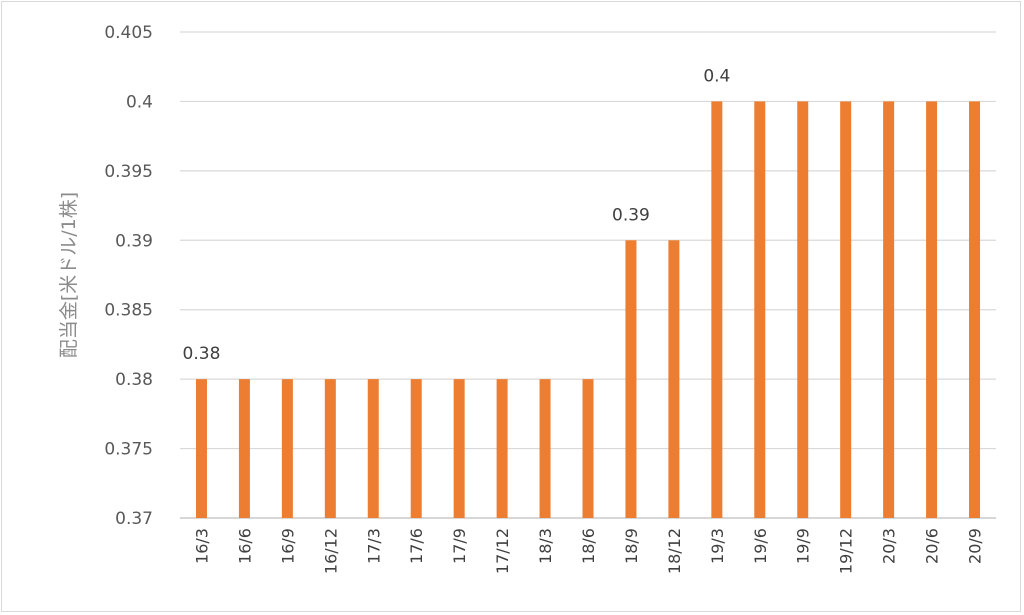  I want to click on x-tick-label: 17/3, so click(373, 546).